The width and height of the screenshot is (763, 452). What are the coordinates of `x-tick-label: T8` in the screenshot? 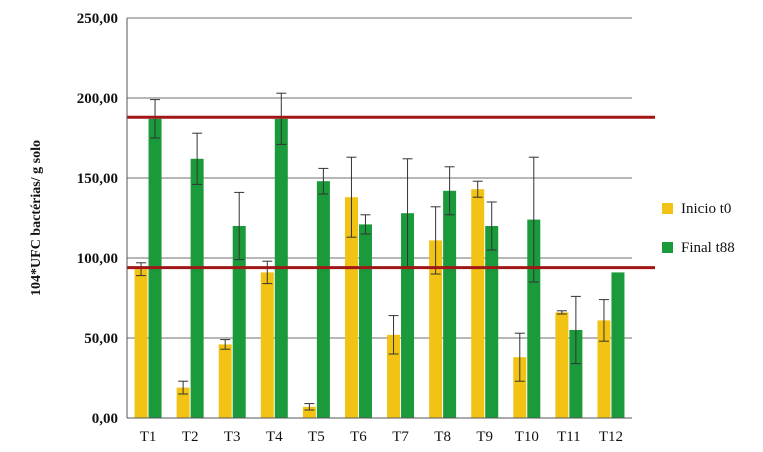 It's located at (442, 437).